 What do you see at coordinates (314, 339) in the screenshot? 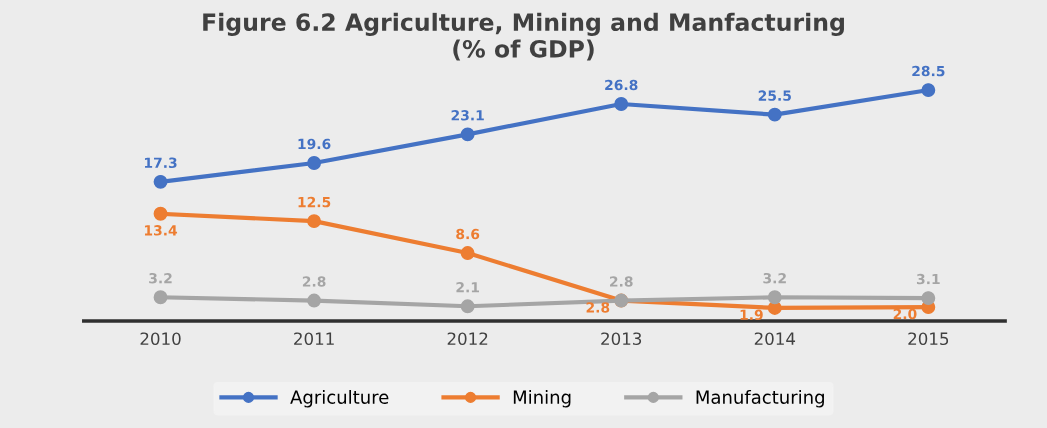
I see `x-tick-label: 2011` at bounding box center [314, 339].